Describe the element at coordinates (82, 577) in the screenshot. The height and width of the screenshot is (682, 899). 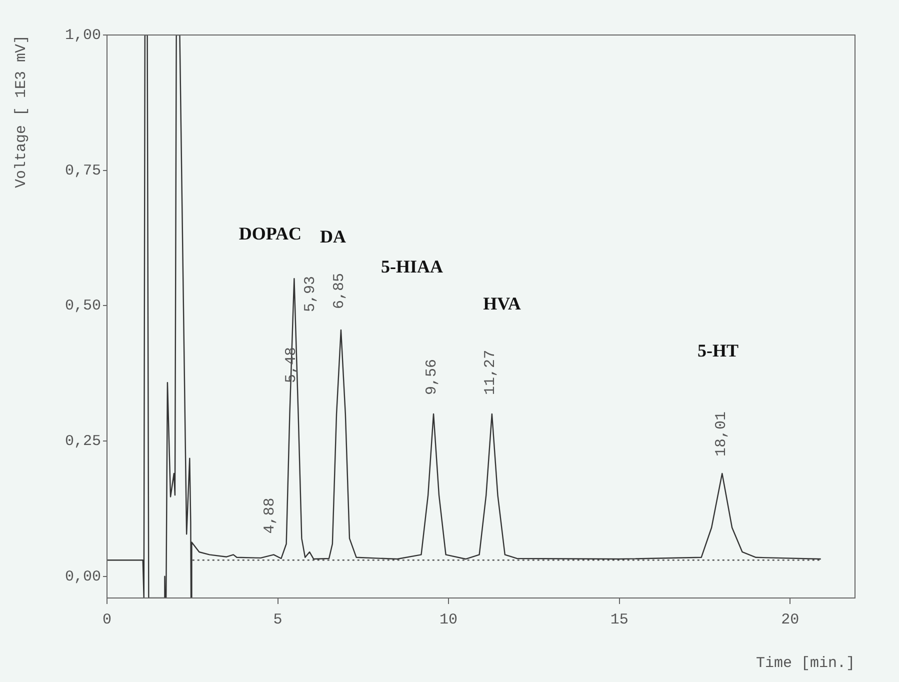
I see `y-tick-label: 0,00` at that location.